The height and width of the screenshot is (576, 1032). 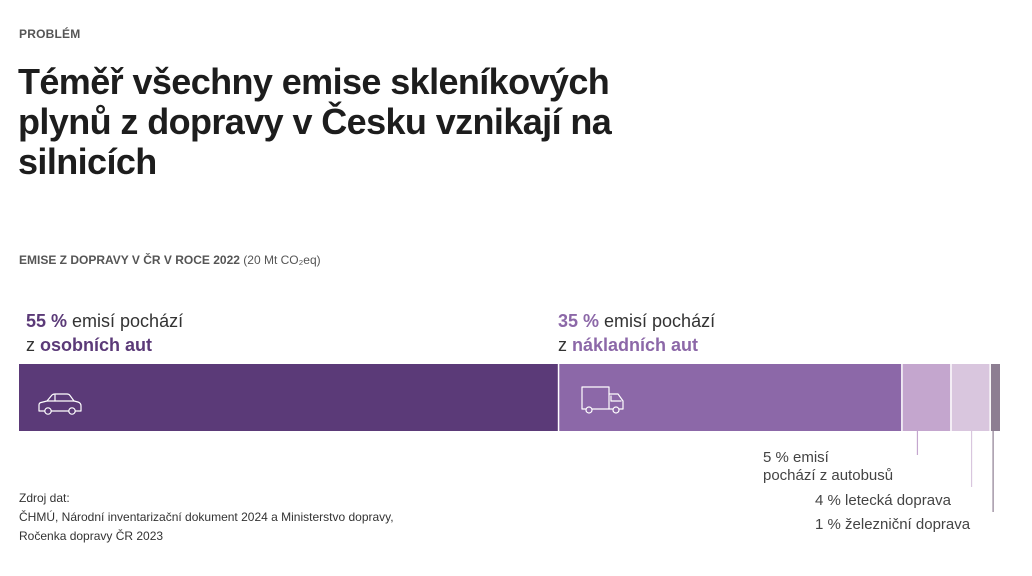 I want to click on trucks-emph: nákladních aut, so click(x=635, y=345).